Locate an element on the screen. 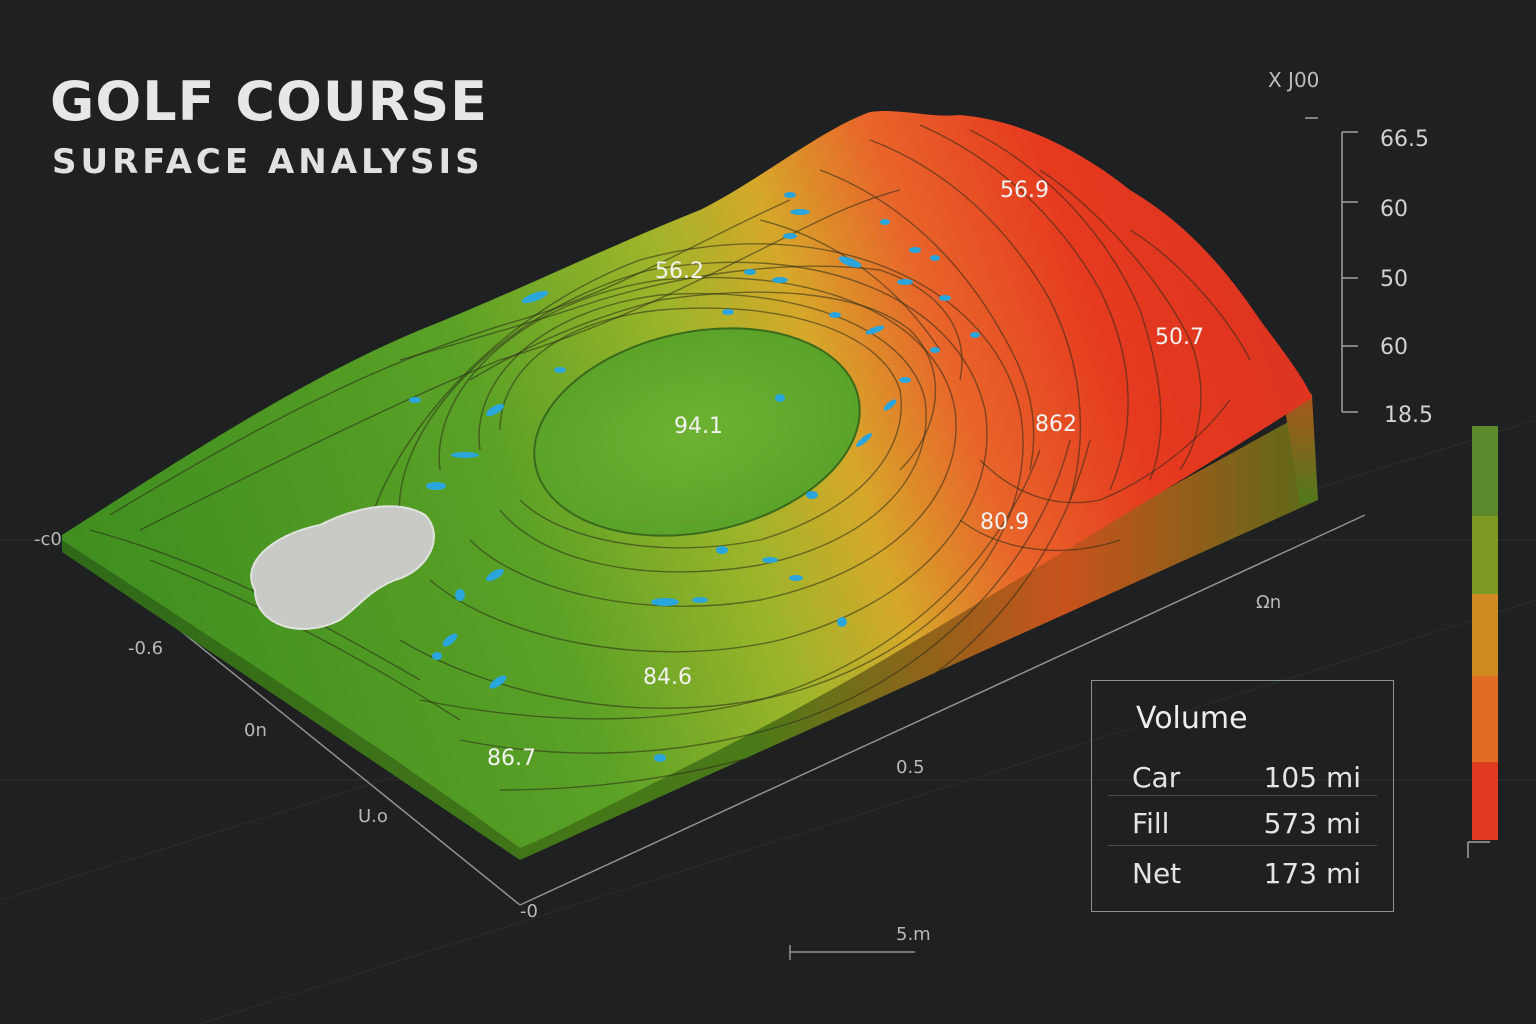 The width and height of the screenshot is (1536, 1024). scale-tick-label: 18.5 is located at coordinates (1408, 415).